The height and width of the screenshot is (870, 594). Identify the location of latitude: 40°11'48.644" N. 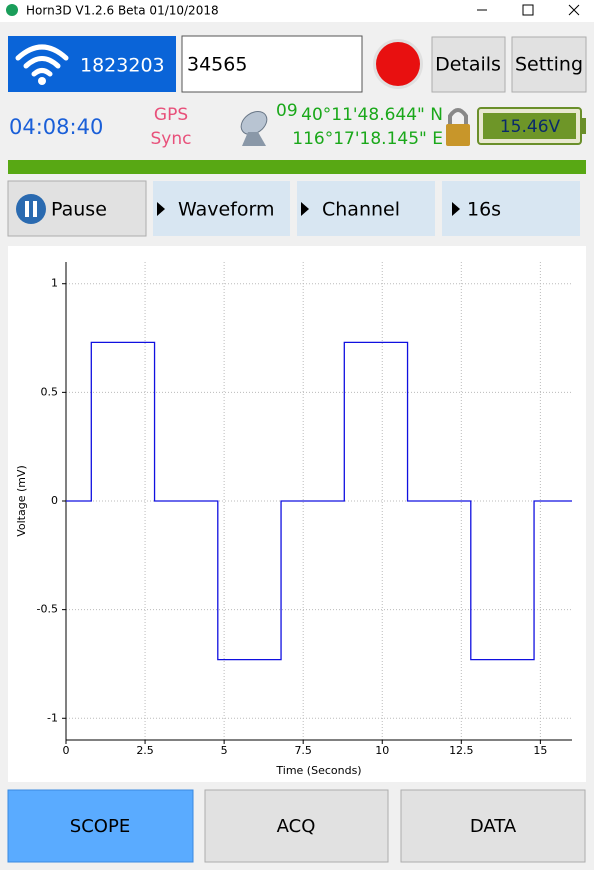
(372, 115).